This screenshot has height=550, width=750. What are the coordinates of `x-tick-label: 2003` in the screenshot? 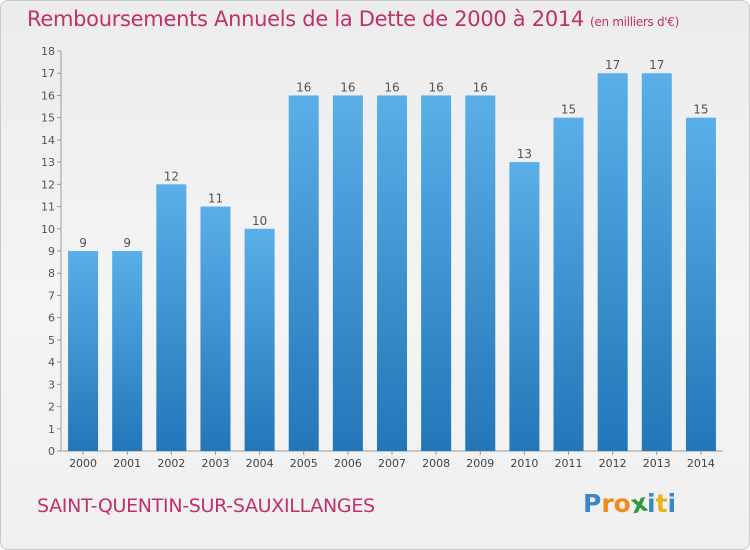 It's located at (215, 463).